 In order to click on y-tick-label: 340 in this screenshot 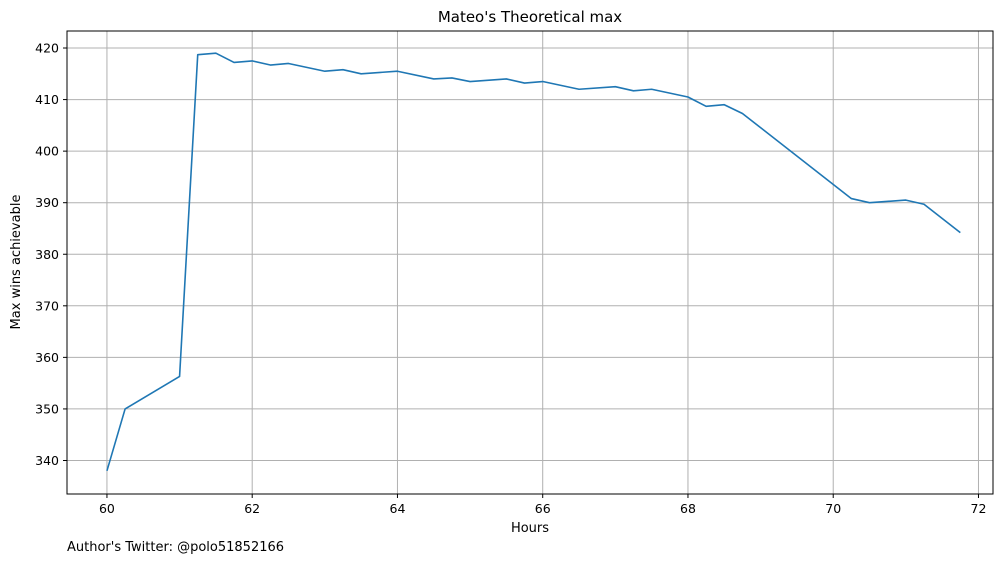, I will do `click(47, 460)`.